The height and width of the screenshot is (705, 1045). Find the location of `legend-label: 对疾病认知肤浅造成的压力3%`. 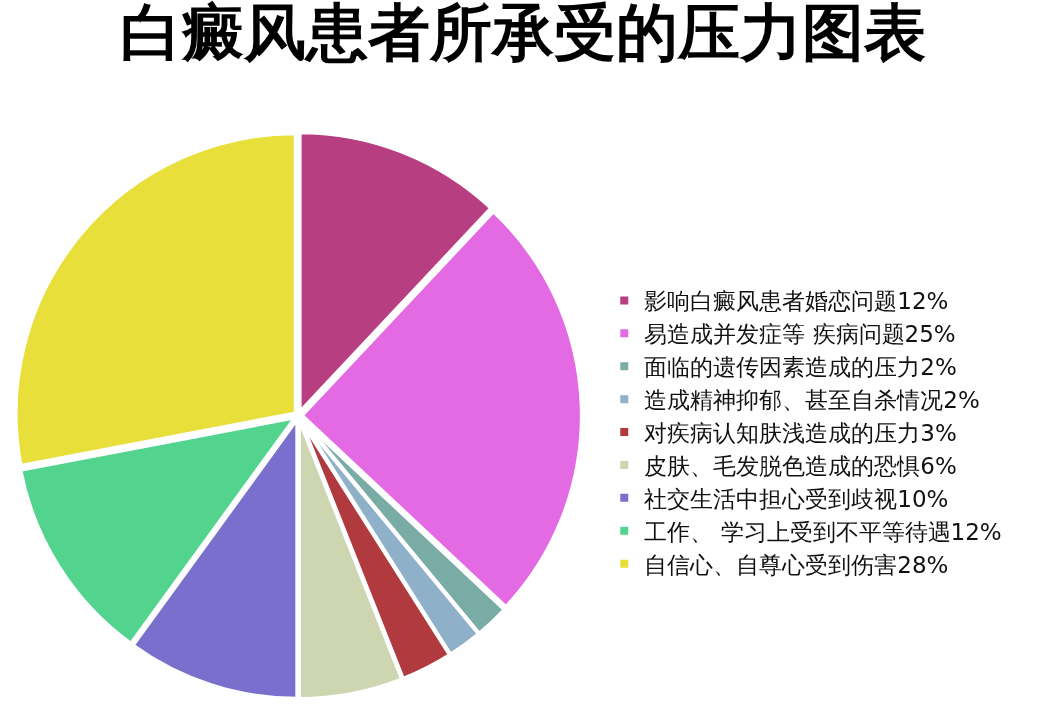

legend-label: 对疾病认知肤浅造成的压力3% is located at coordinates (800, 433).